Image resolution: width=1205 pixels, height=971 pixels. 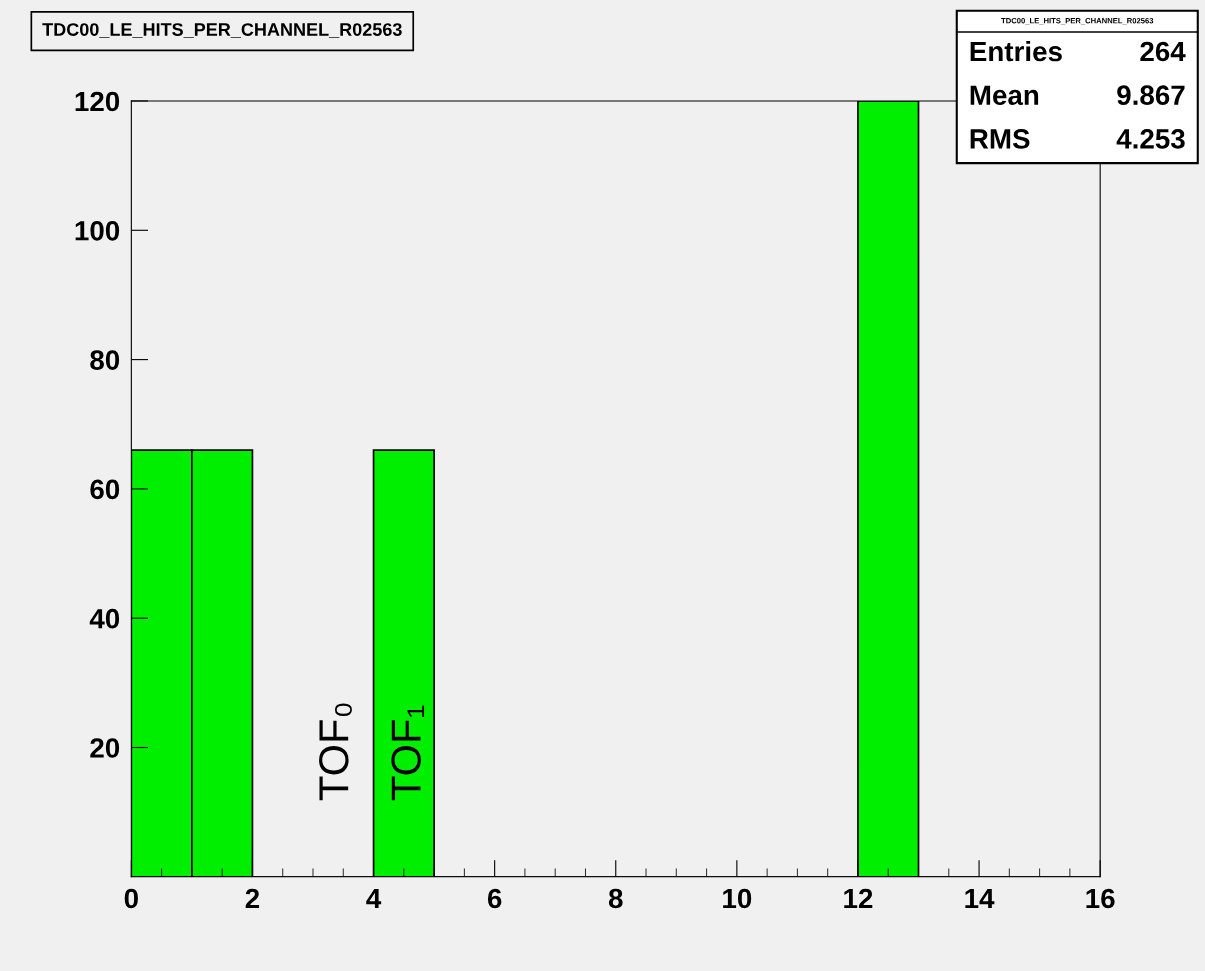 I want to click on y-tick-label: 40, so click(x=104, y=618).